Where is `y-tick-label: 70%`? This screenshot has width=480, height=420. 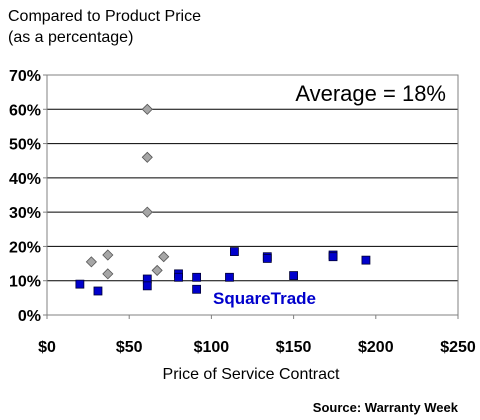 y-tick-label: 70% is located at coordinates (25, 76).